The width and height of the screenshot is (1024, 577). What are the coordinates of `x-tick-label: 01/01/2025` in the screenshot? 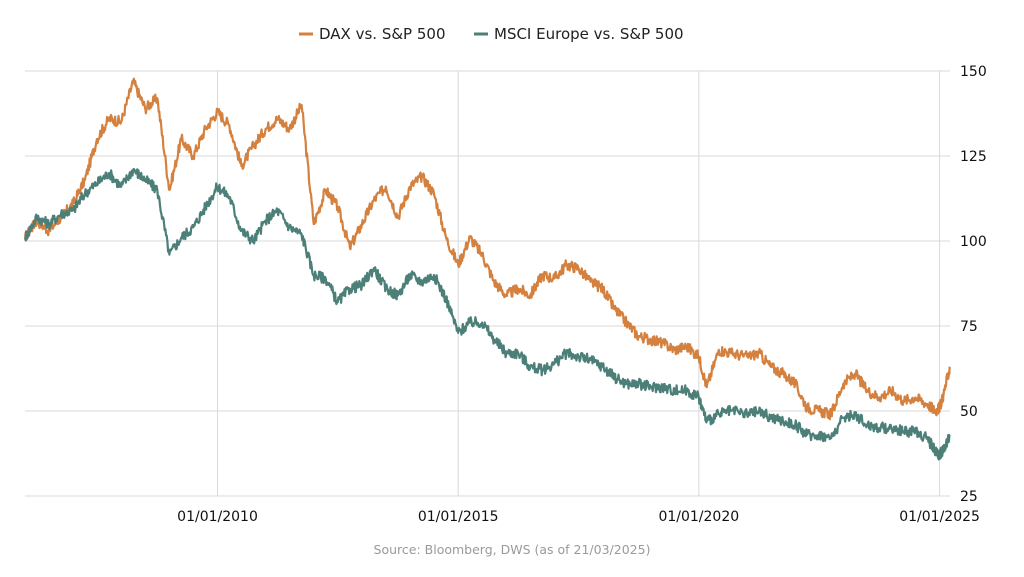 It's located at (939, 517).